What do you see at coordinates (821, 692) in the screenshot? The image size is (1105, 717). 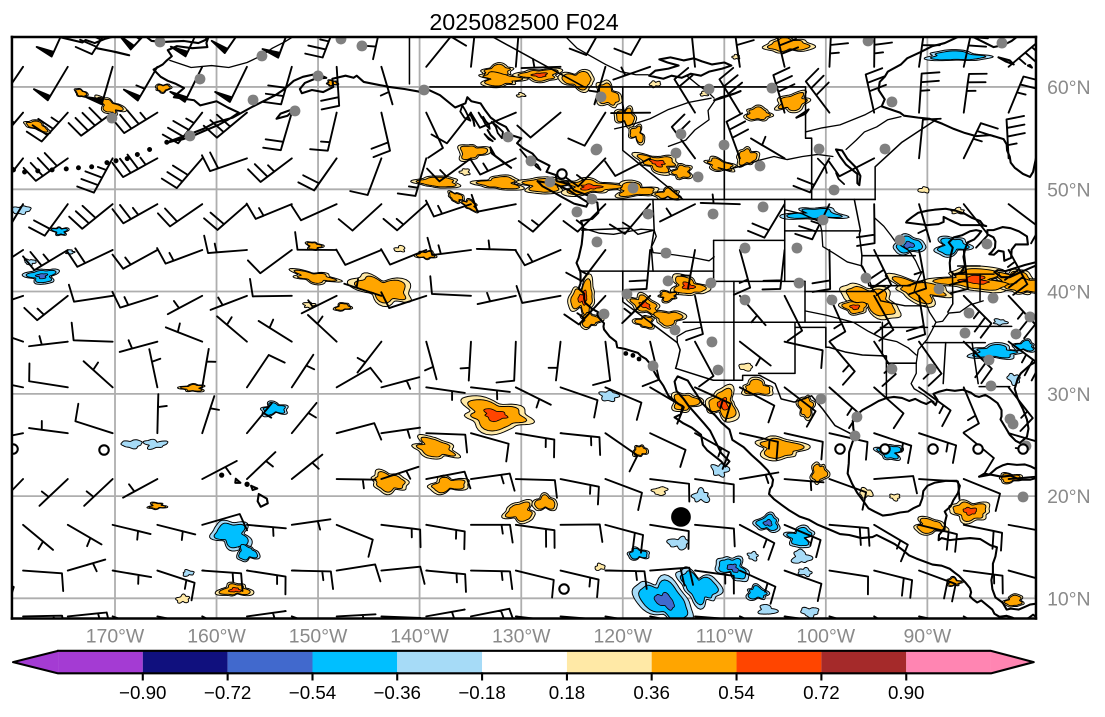 I see `svg-text: 0.72` at bounding box center [821, 692].